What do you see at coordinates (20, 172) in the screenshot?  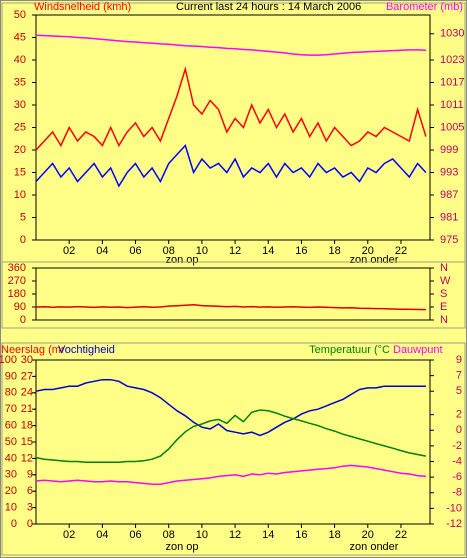 I see `y-tick-label: 15` at bounding box center [20, 172].